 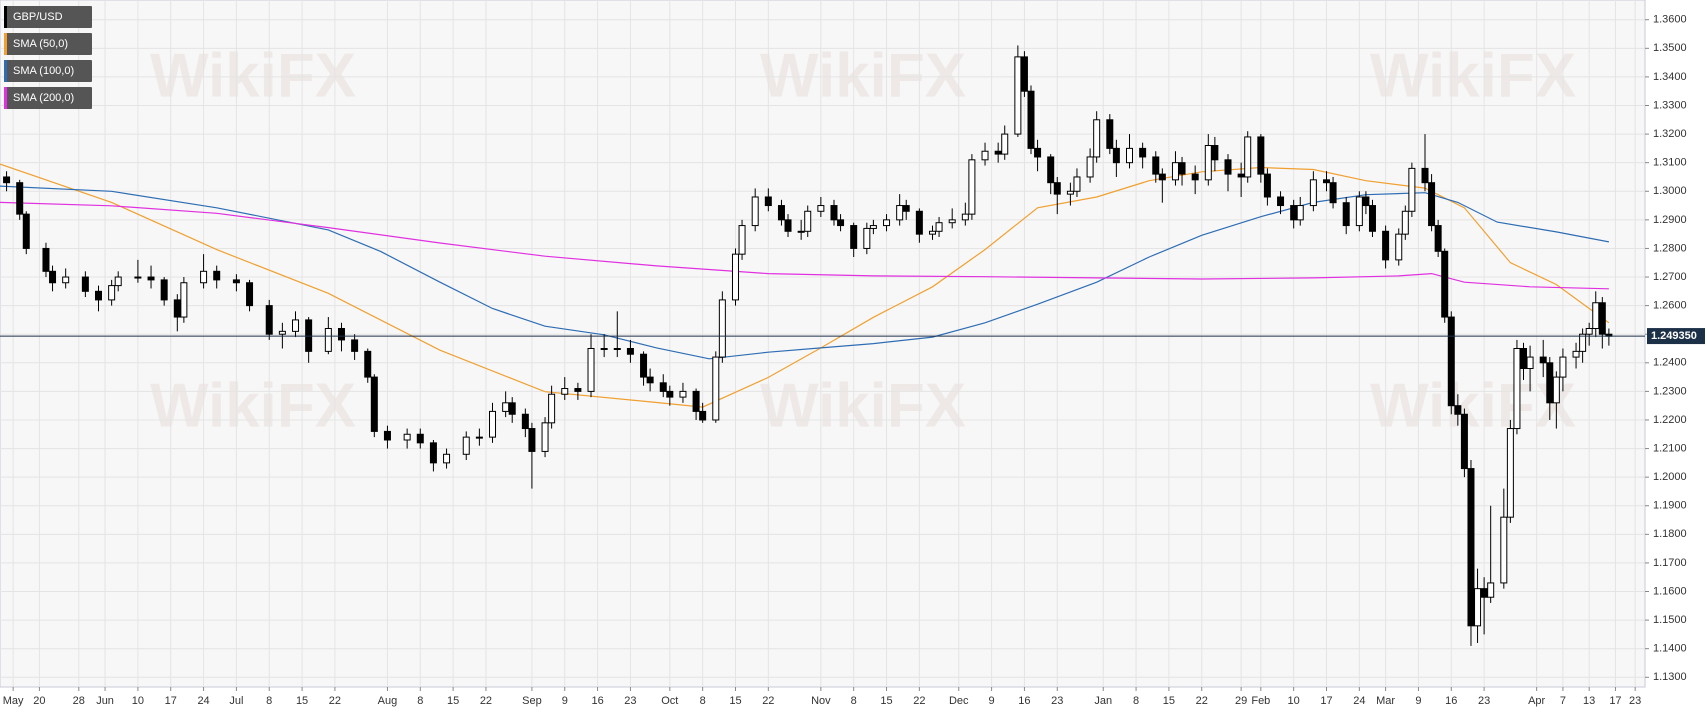 I want to click on legend-label: SMA (100,0), so click(x=43, y=71).